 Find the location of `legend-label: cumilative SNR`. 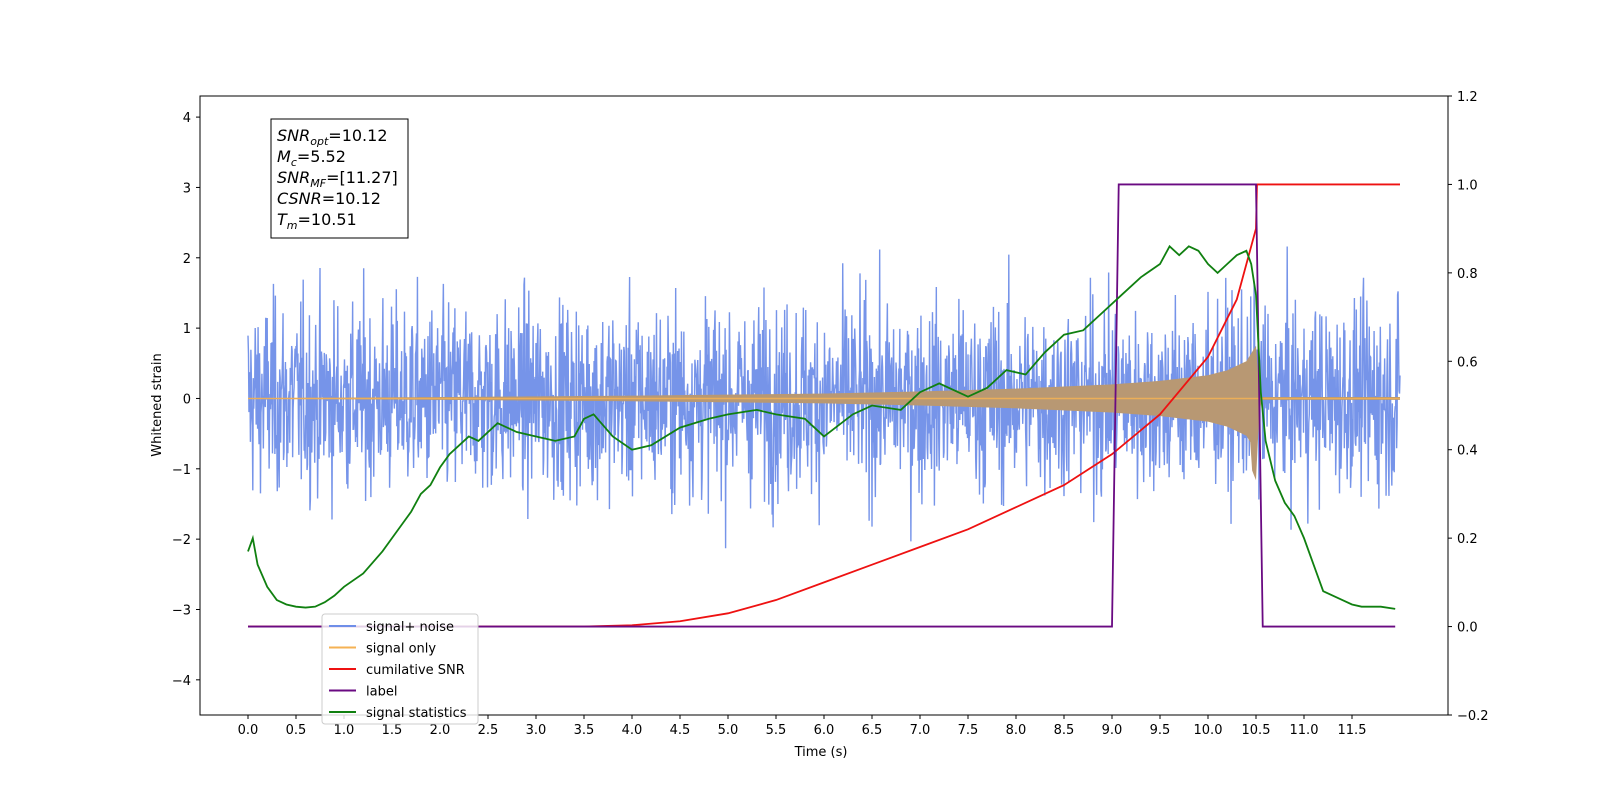

legend-label: cumilative SNR is located at coordinates (415, 670).